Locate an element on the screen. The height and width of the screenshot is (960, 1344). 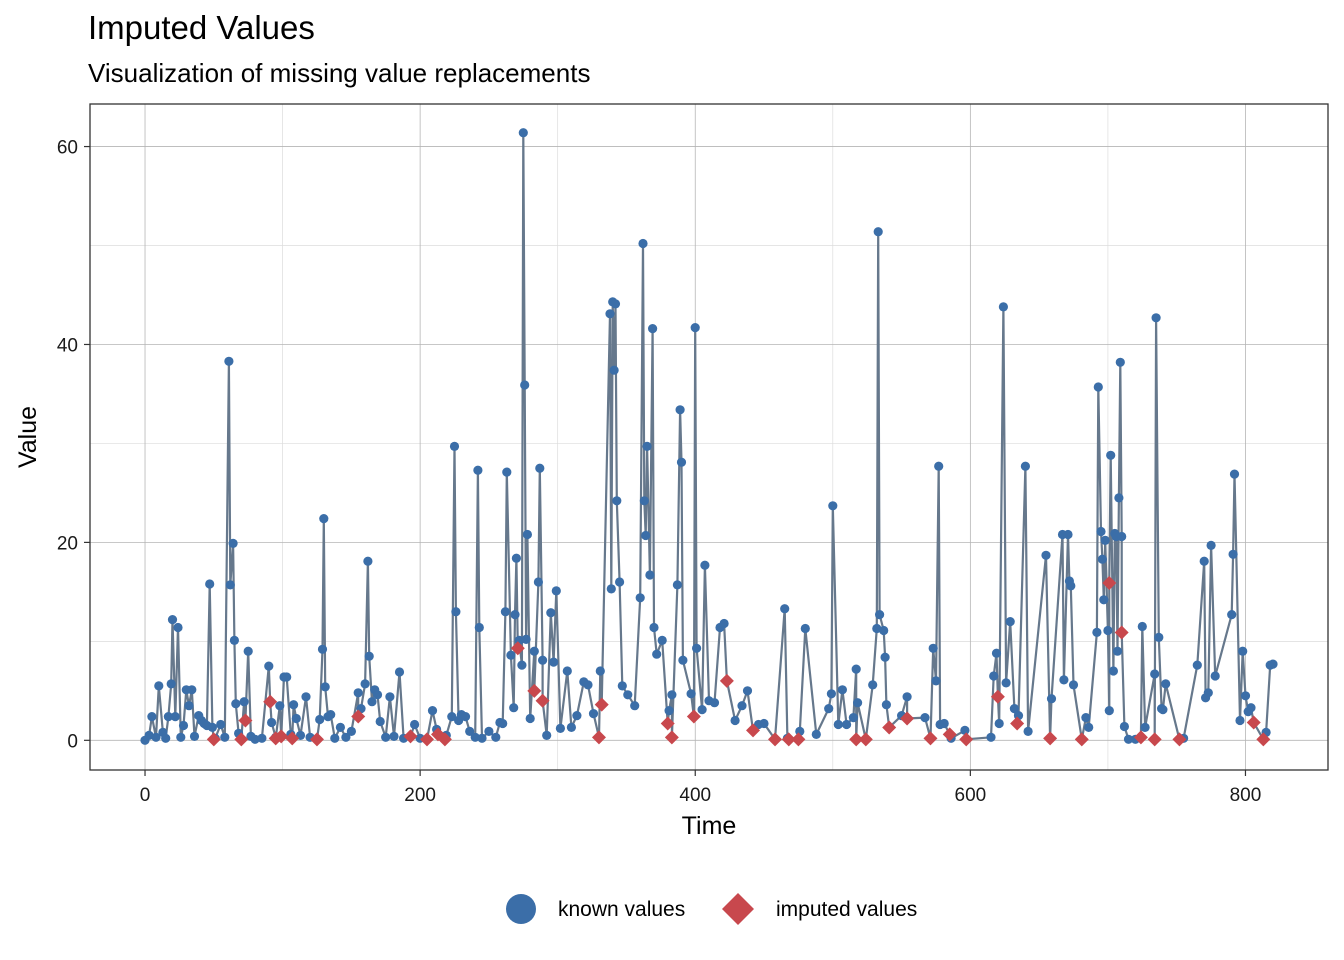
x-tick-label: 800 is located at coordinates (1246, 795).